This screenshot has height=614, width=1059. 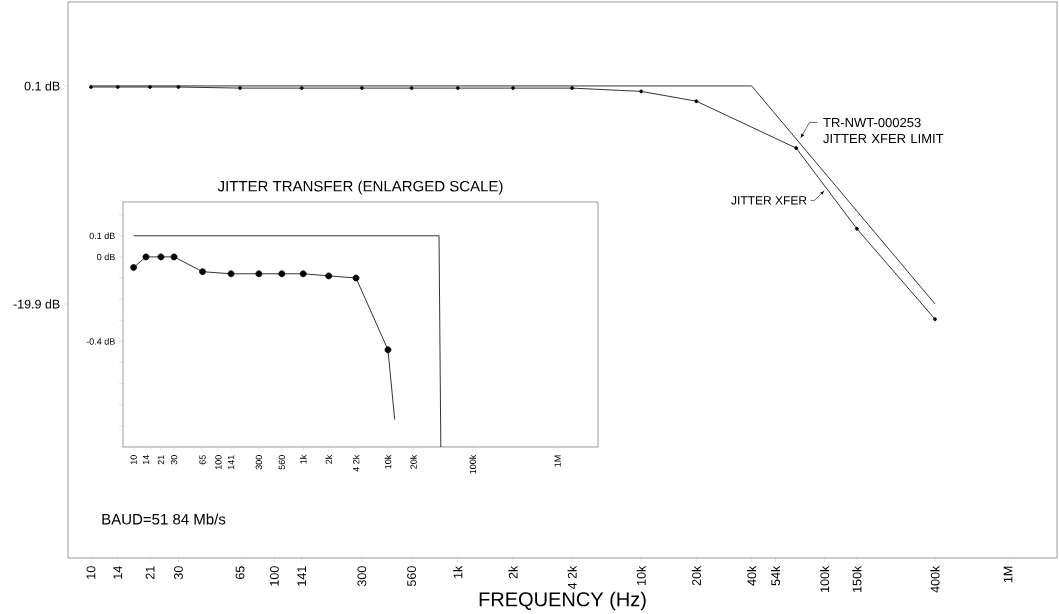 What do you see at coordinates (752, 575) in the screenshot?
I see `x-tick-label: 40k` at bounding box center [752, 575].